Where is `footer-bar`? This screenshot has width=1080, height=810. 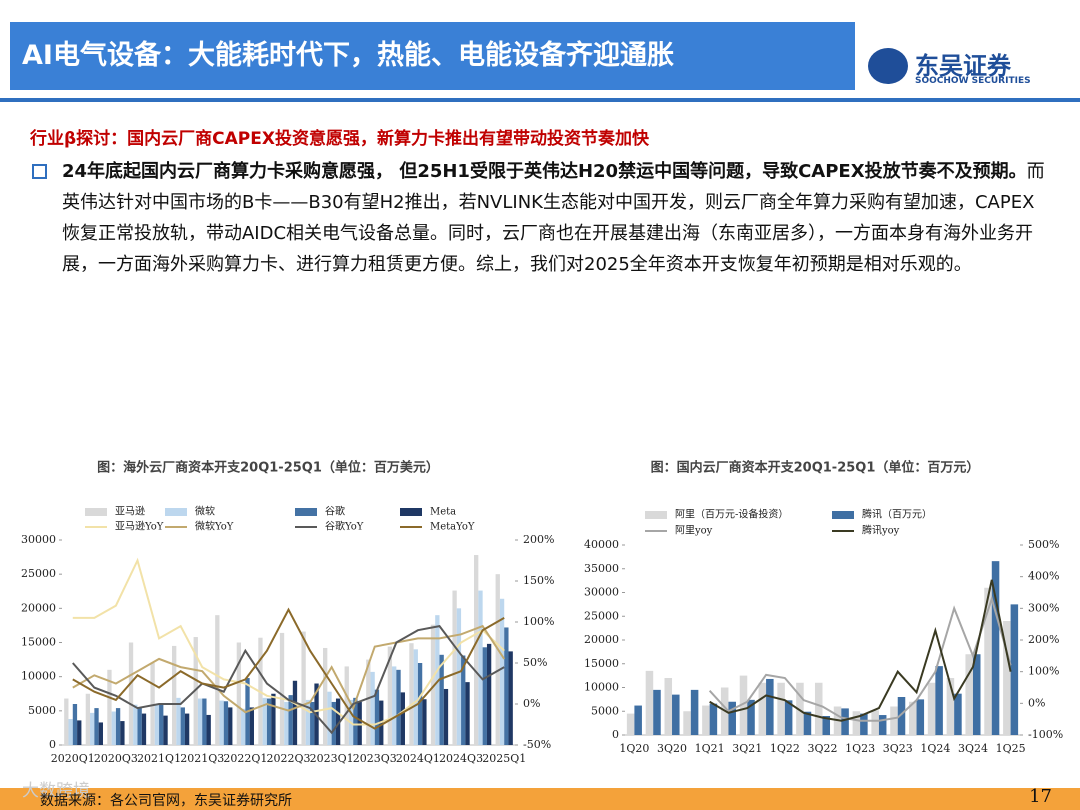 footer-bar is located at coordinates (540, 799).